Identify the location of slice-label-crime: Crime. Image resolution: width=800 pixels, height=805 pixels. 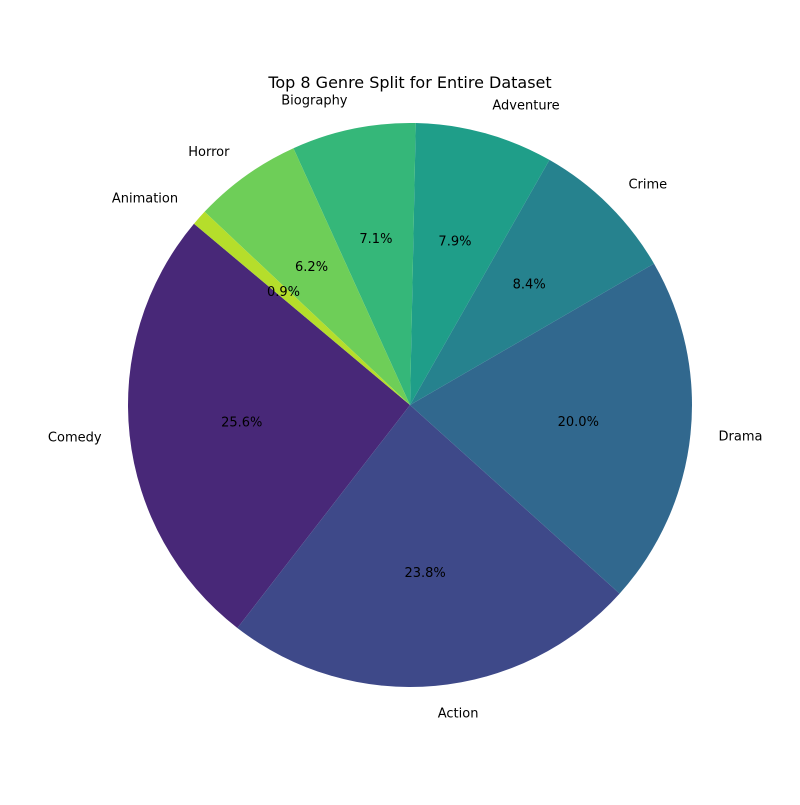
(647, 184).